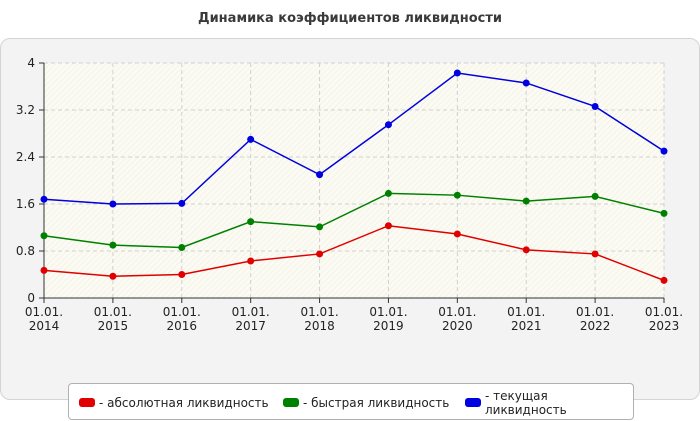 Image resolution: width=700 pixels, height=421 pixels. I want to click on x-tick-label: 01.01. 2020, so click(457, 319).